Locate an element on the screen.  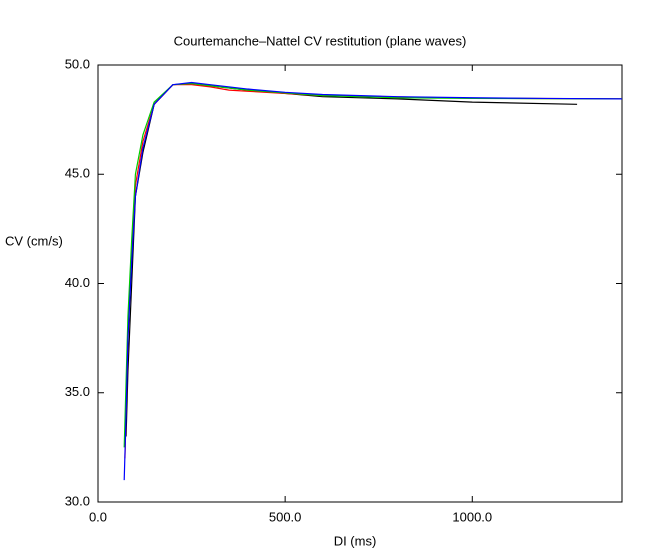
x-tick-label: 1000.0 is located at coordinates (472, 516).